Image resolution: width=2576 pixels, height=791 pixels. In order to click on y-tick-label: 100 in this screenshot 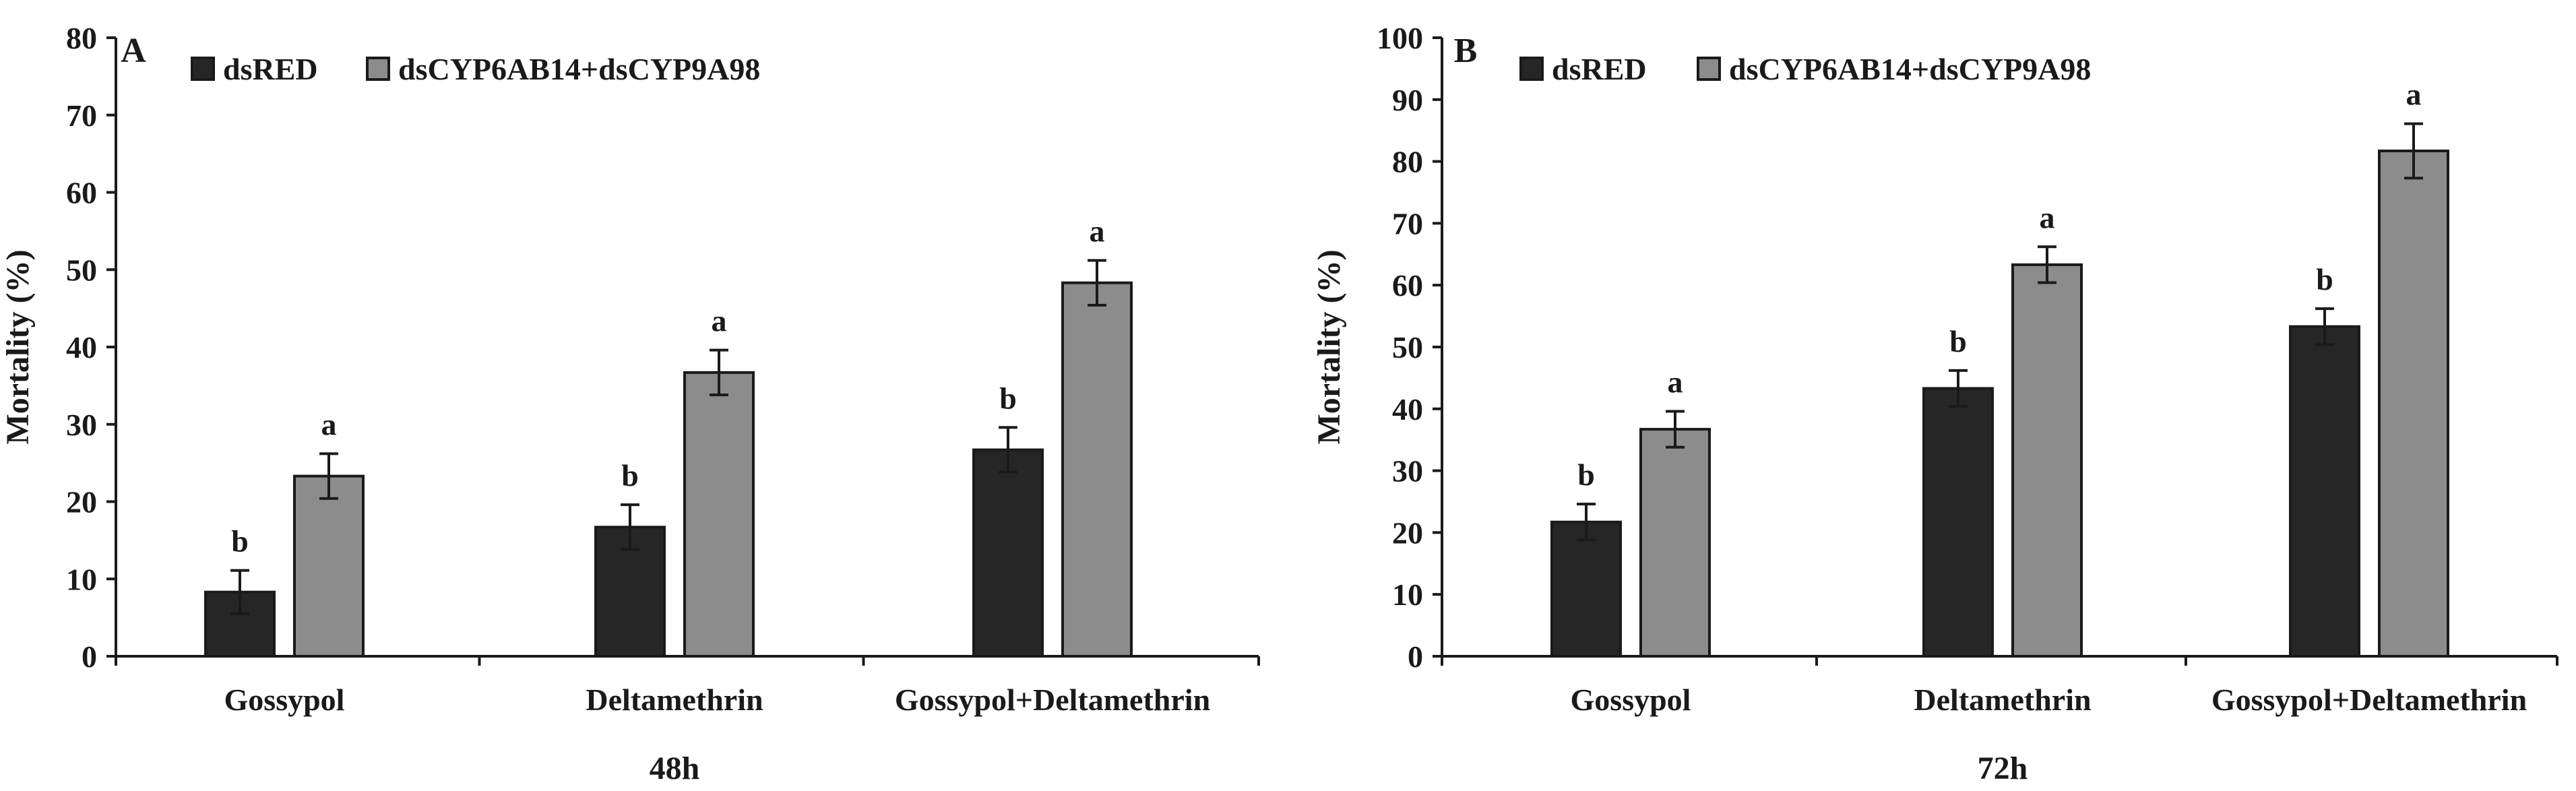, I will do `click(1400, 38)`.